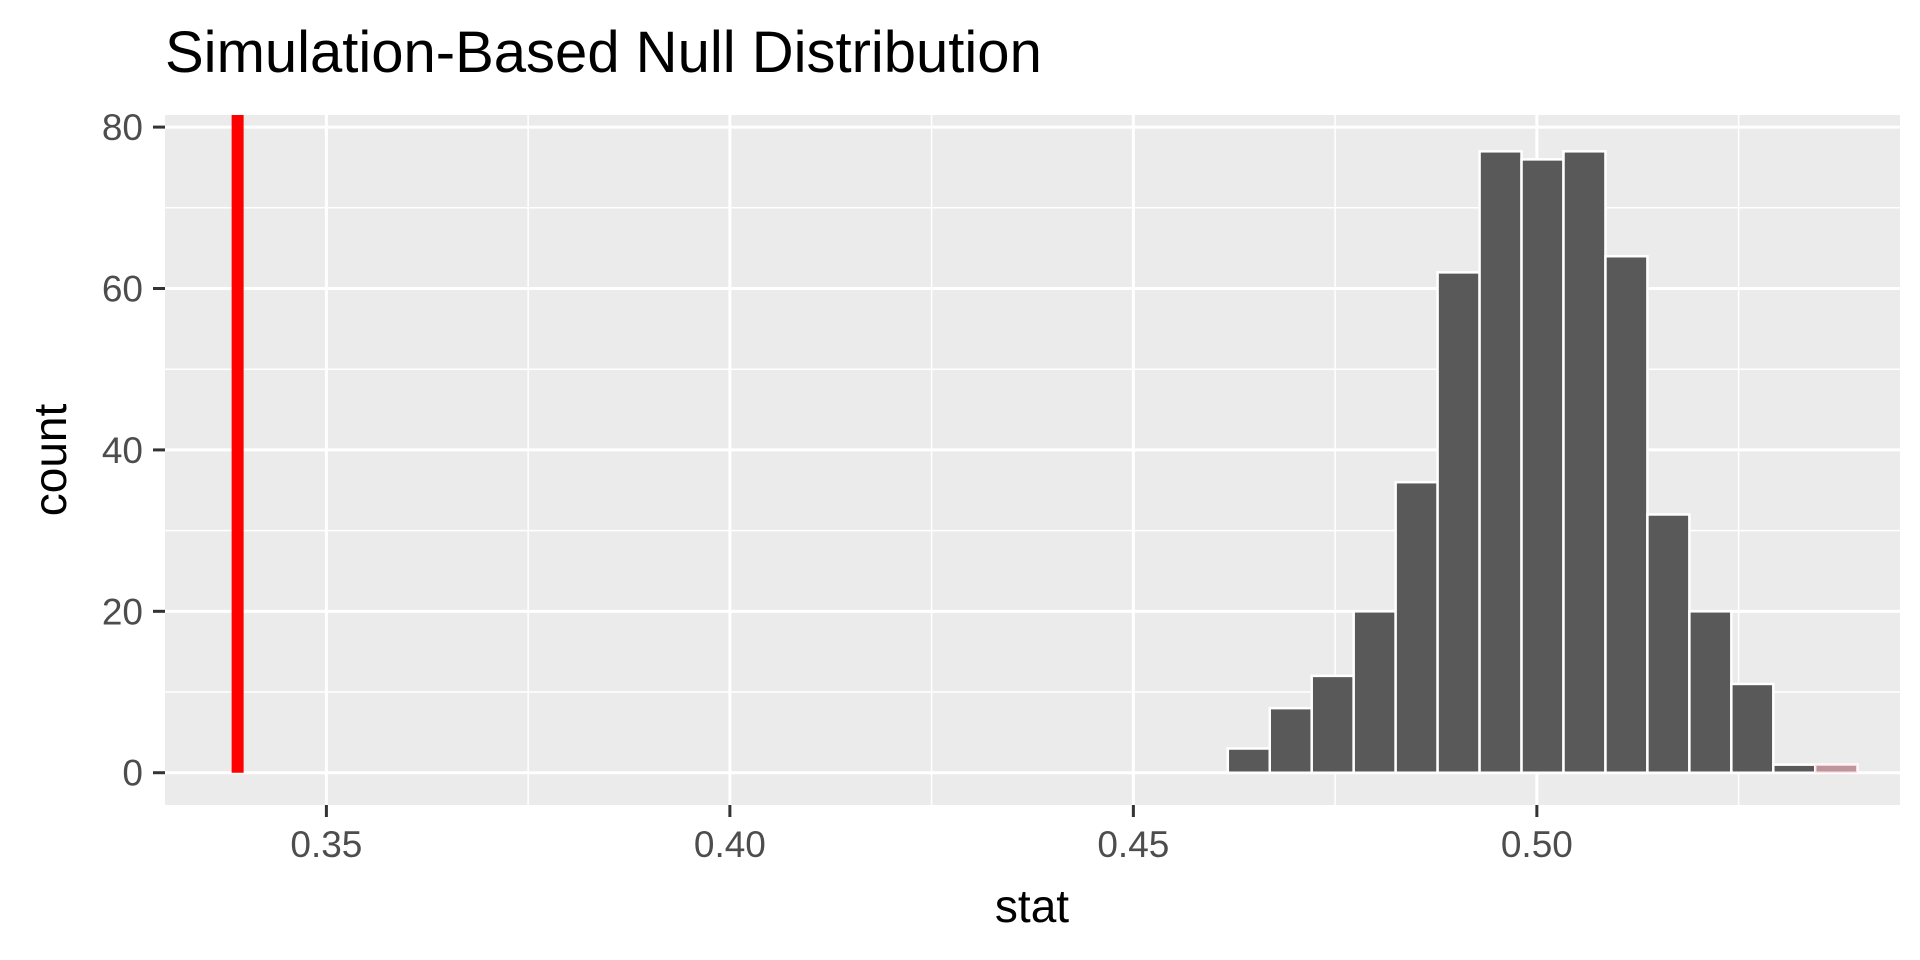 This screenshot has width=1920, height=960. Describe the element at coordinates (122, 289) in the screenshot. I see `y-tick-label: 60` at that location.